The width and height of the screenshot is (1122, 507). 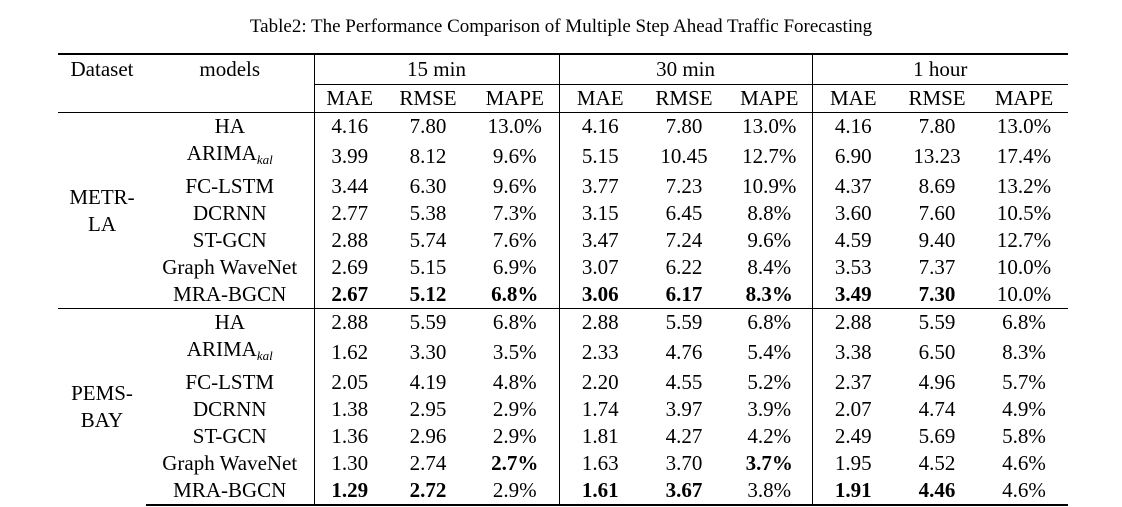 What do you see at coordinates (937, 409) in the screenshot?
I see `metric-value-cell: 4.74` at bounding box center [937, 409].